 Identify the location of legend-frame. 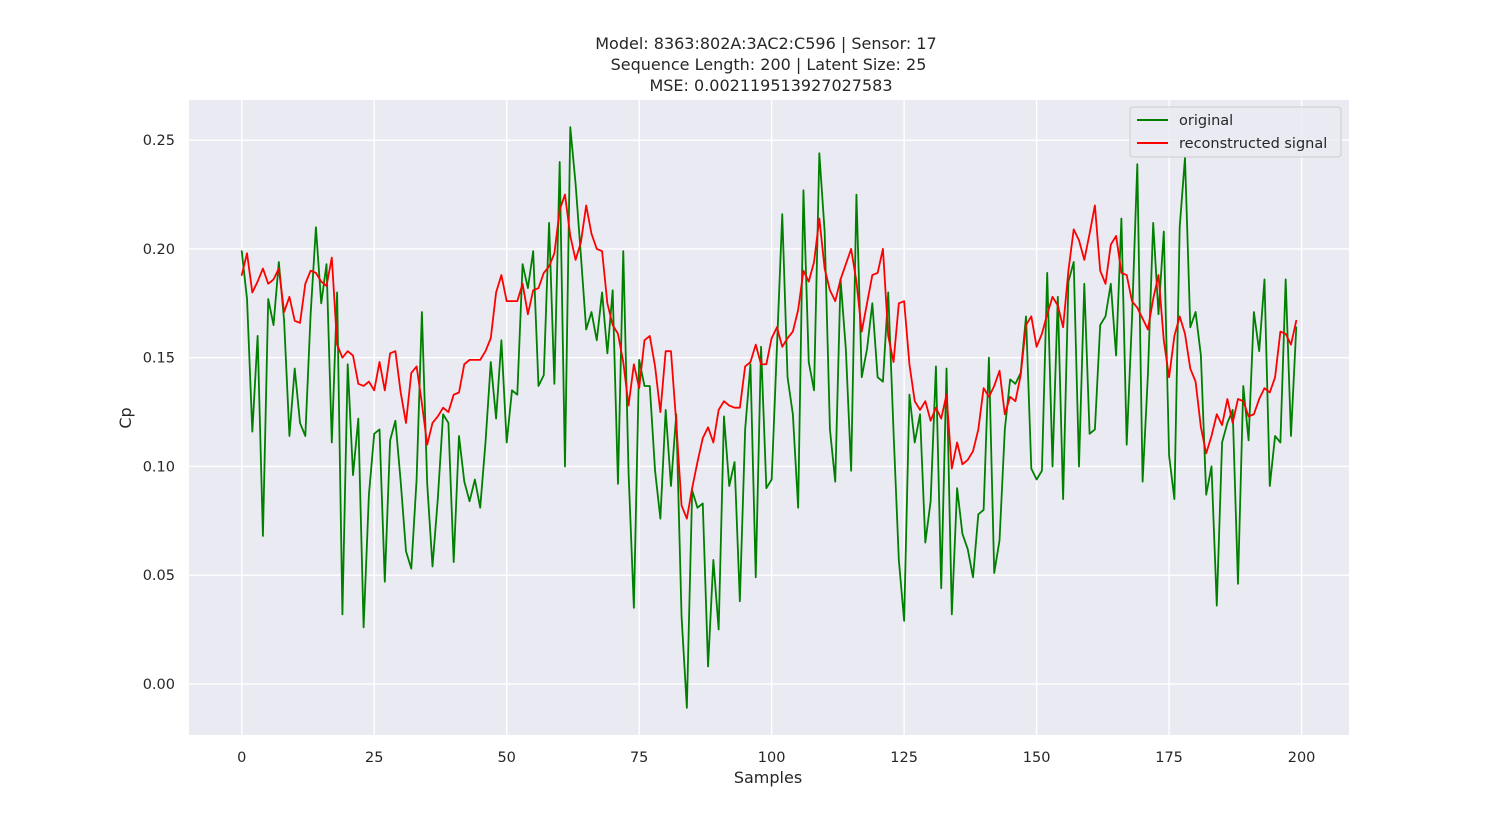
(1235, 132).